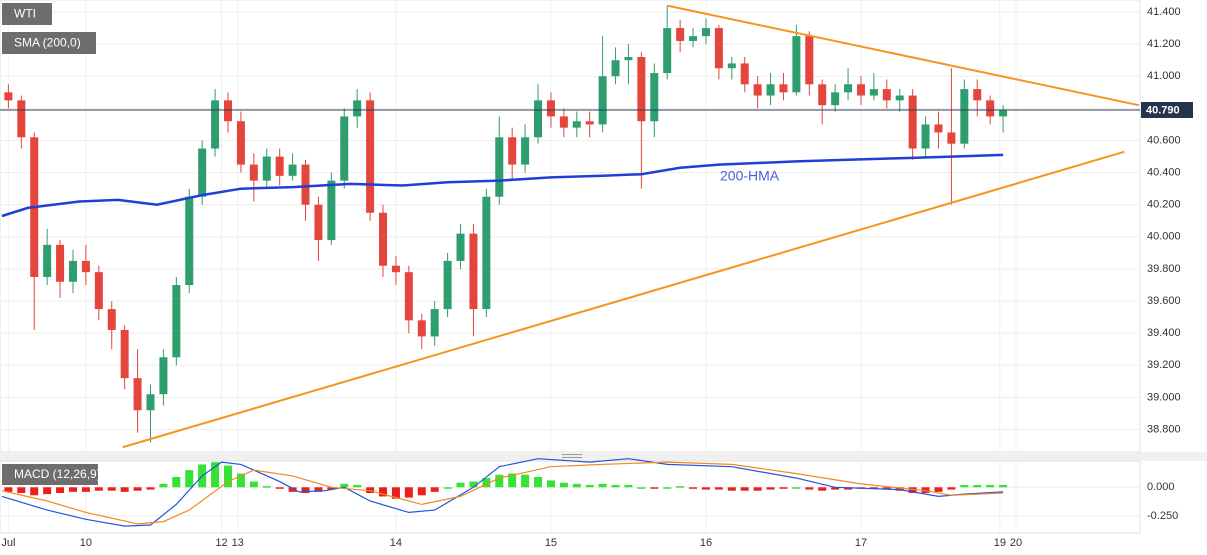  What do you see at coordinates (86, 543) in the screenshot?
I see `x-tick-label: 10` at bounding box center [86, 543].